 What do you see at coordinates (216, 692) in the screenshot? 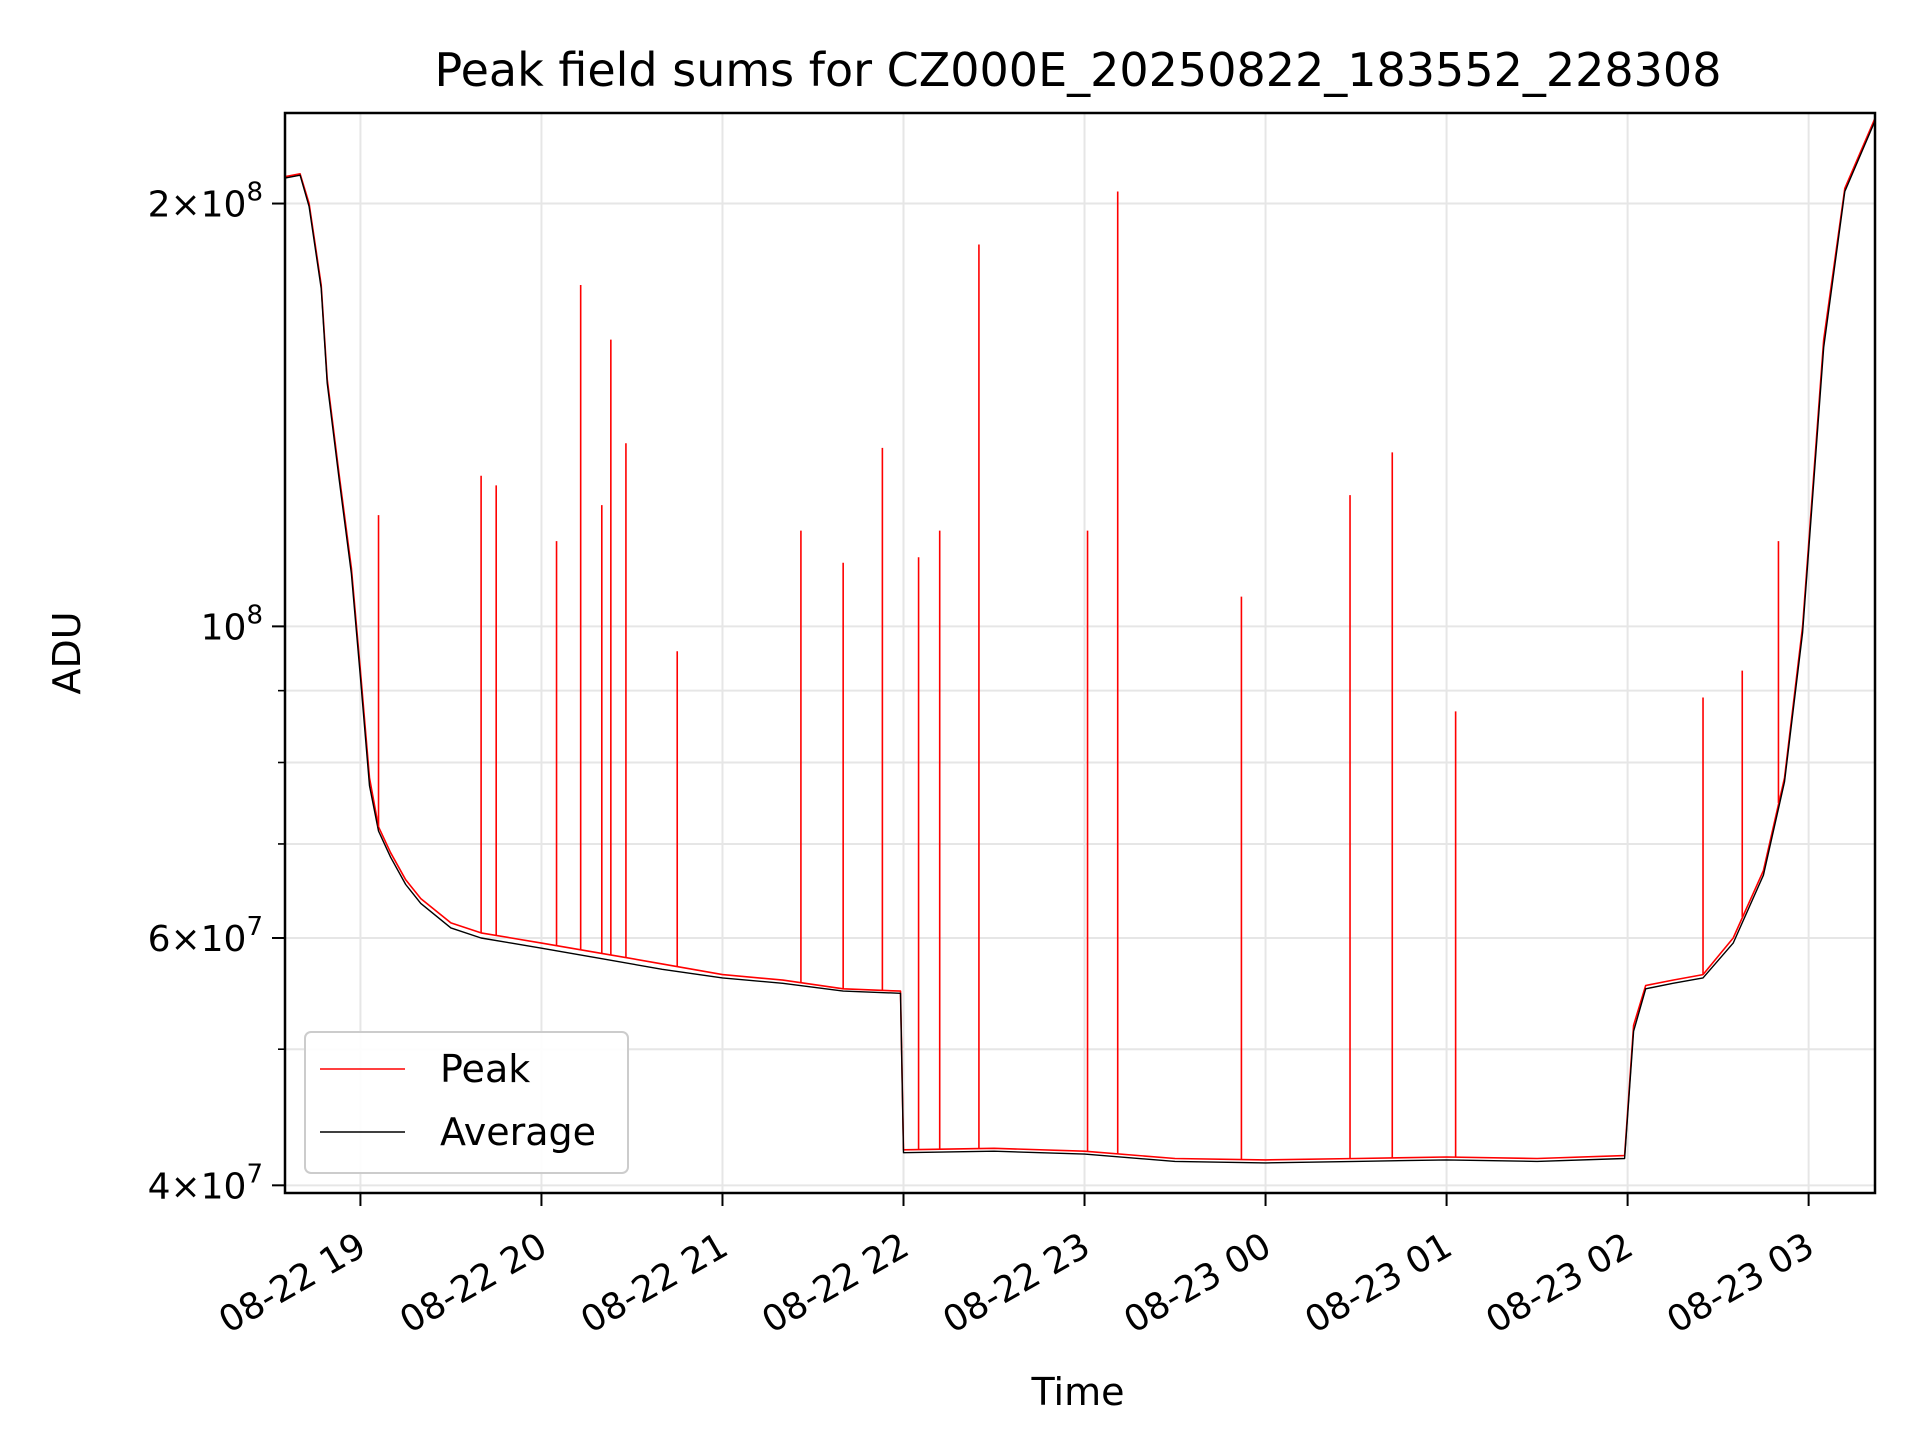
I see `y-axis: 4×107 6×107 108 2×108` at bounding box center [216, 692].